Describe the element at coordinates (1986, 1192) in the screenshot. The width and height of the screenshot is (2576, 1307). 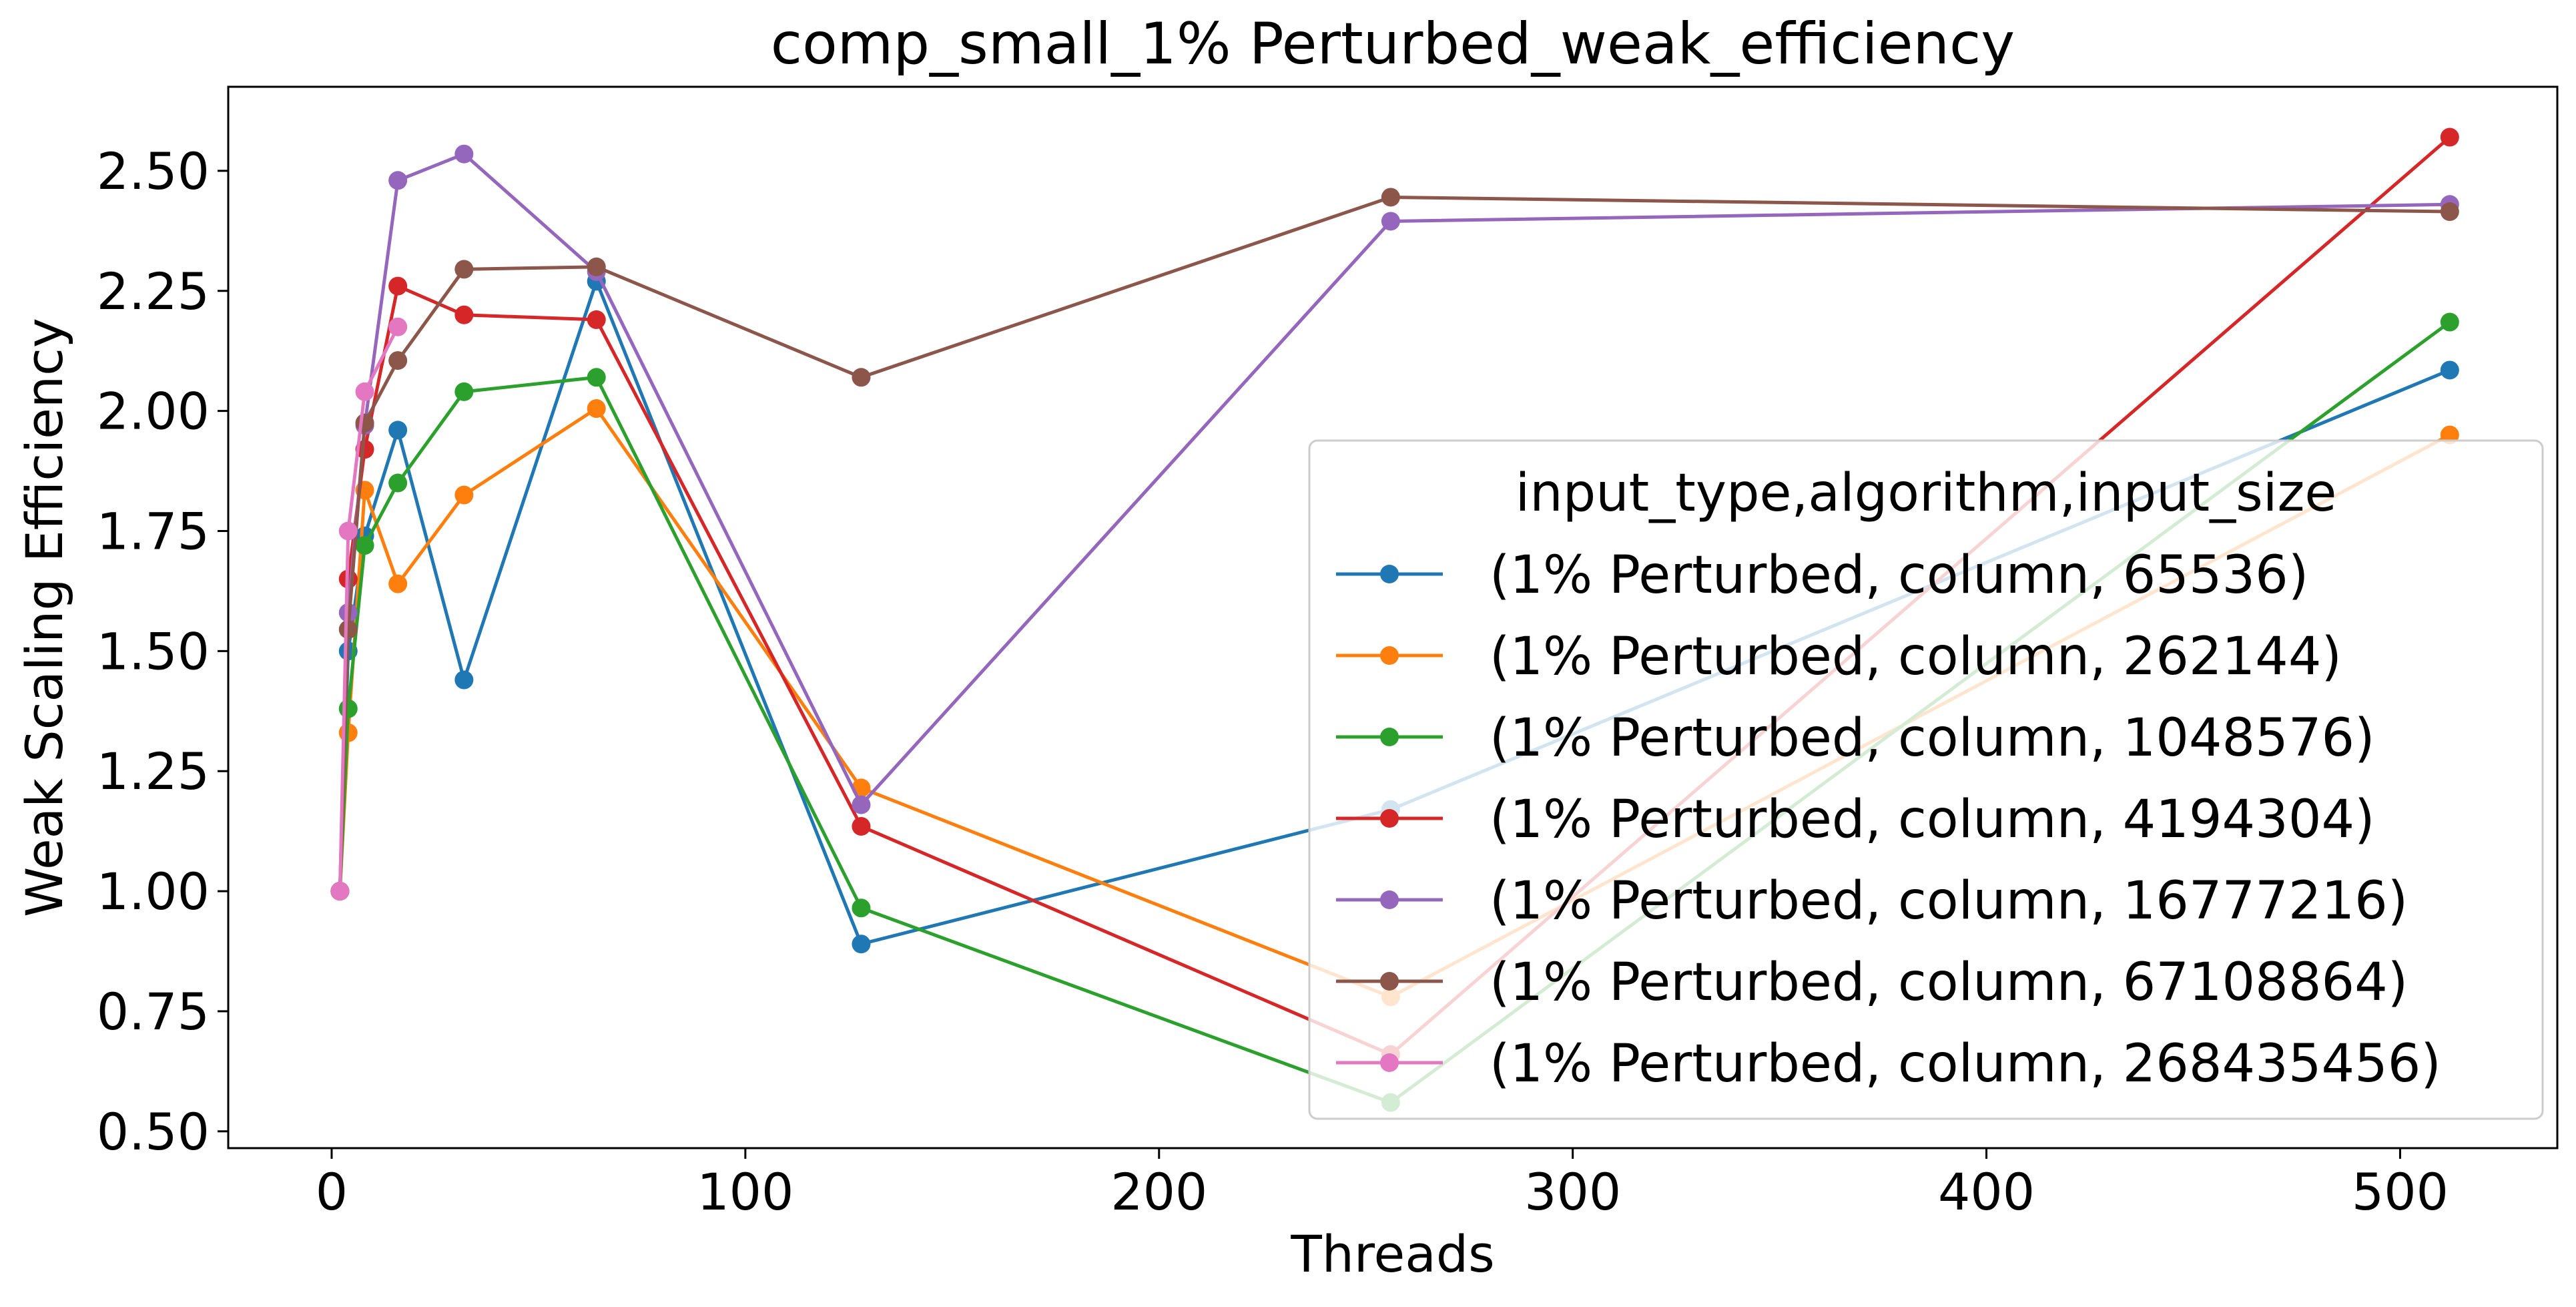
I see `x-tick-label: 400` at that location.